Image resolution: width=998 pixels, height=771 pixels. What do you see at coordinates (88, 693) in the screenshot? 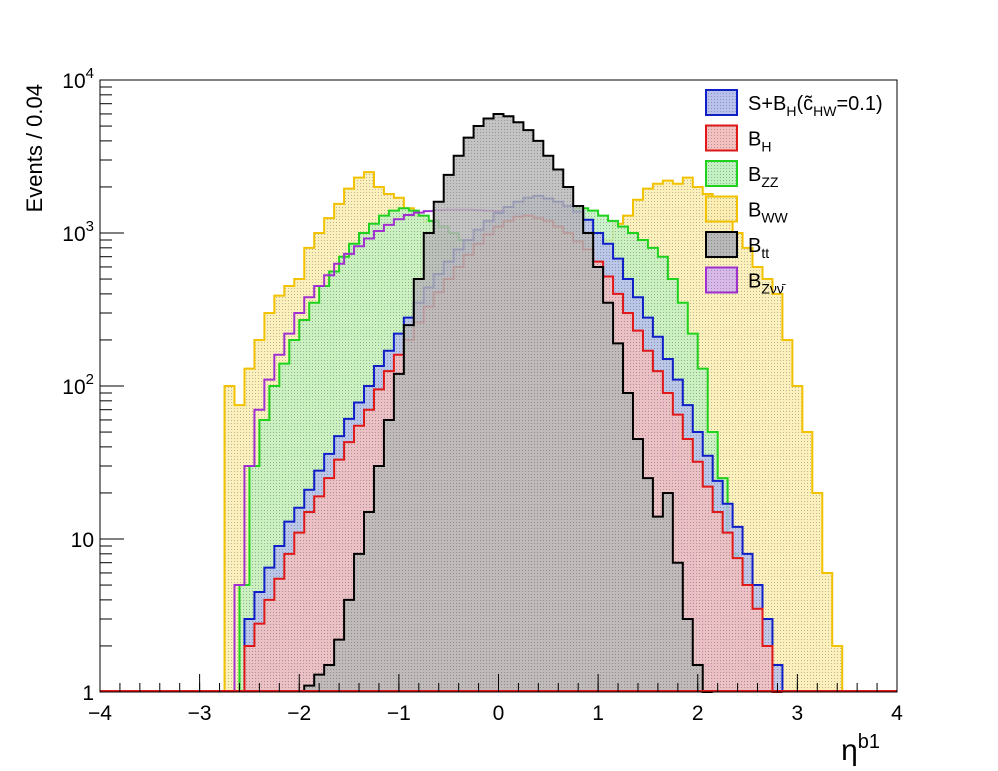
I see `y-tick-label: 1` at bounding box center [88, 693].